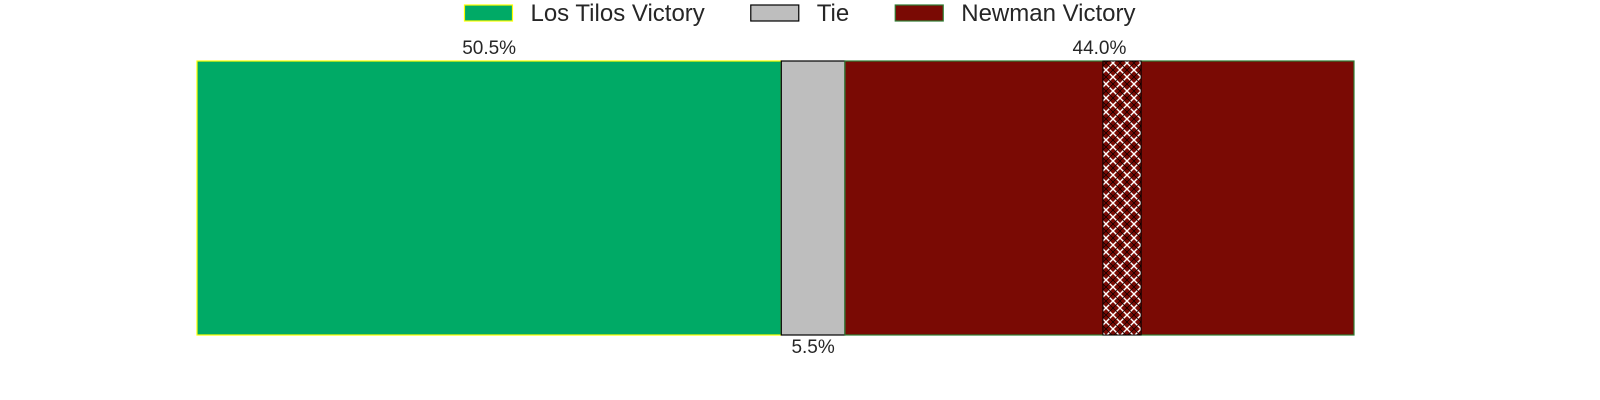 This screenshot has height=400, width=1600. Describe the element at coordinates (833, 13) in the screenshot. I see `legend-label-tie: Tie` at that location.